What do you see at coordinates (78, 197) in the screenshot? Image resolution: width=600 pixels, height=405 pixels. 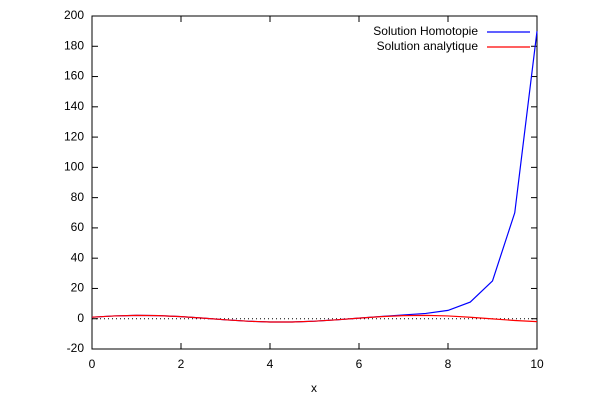 I see `y-tick-label: 80` at bounding box center [78, 197].